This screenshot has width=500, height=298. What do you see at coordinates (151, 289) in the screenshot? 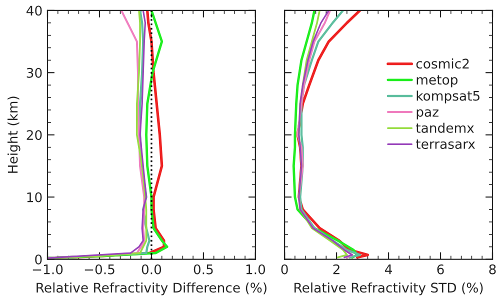
I see `x-axis-title: Relative Refractivity Difference (%)` at bounding box center [151, 289].